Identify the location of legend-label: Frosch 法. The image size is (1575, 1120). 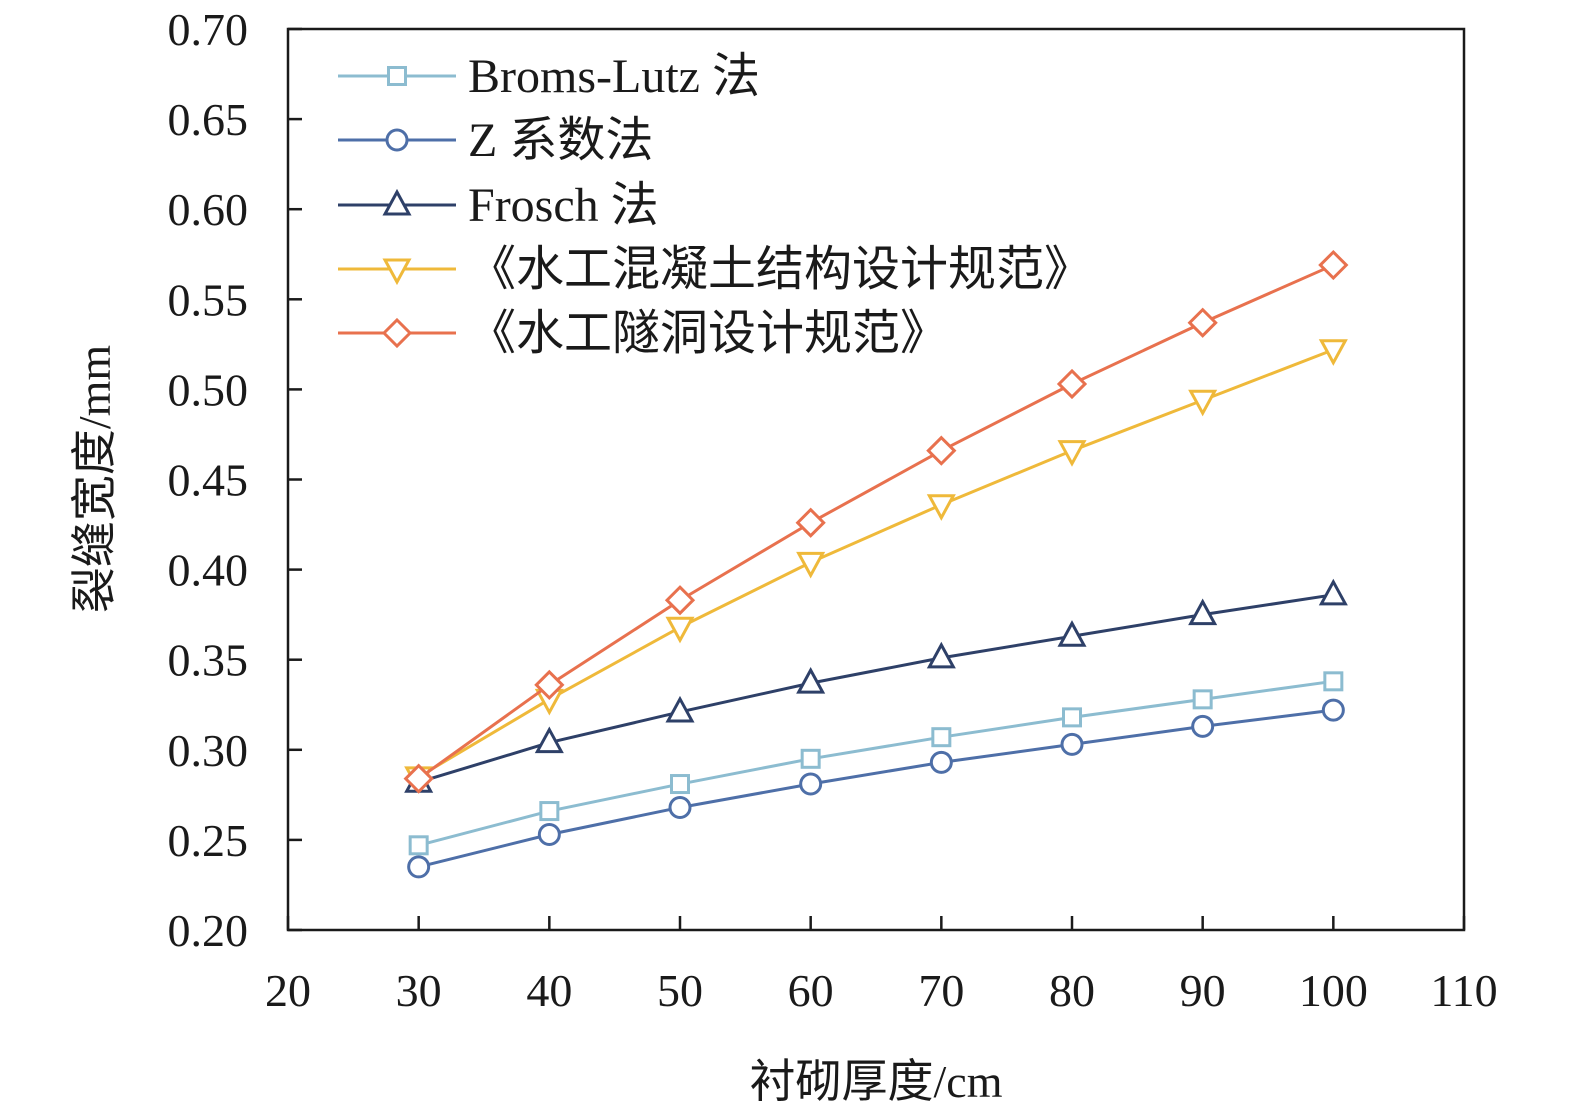
(563, 205).